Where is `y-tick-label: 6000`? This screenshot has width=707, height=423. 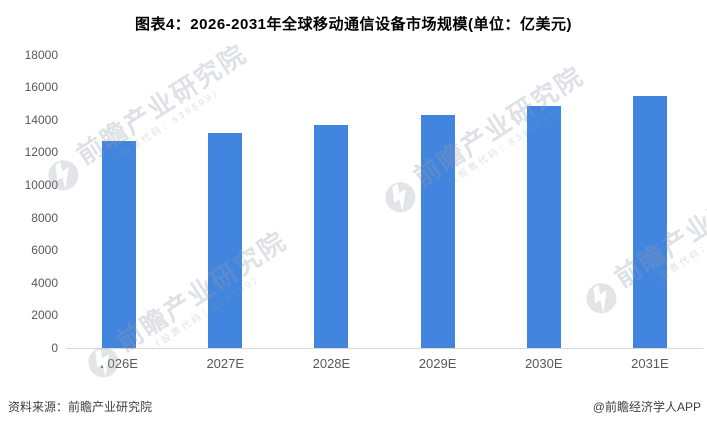
y-tick-label: 6000 is located at coordinates (44, 250).